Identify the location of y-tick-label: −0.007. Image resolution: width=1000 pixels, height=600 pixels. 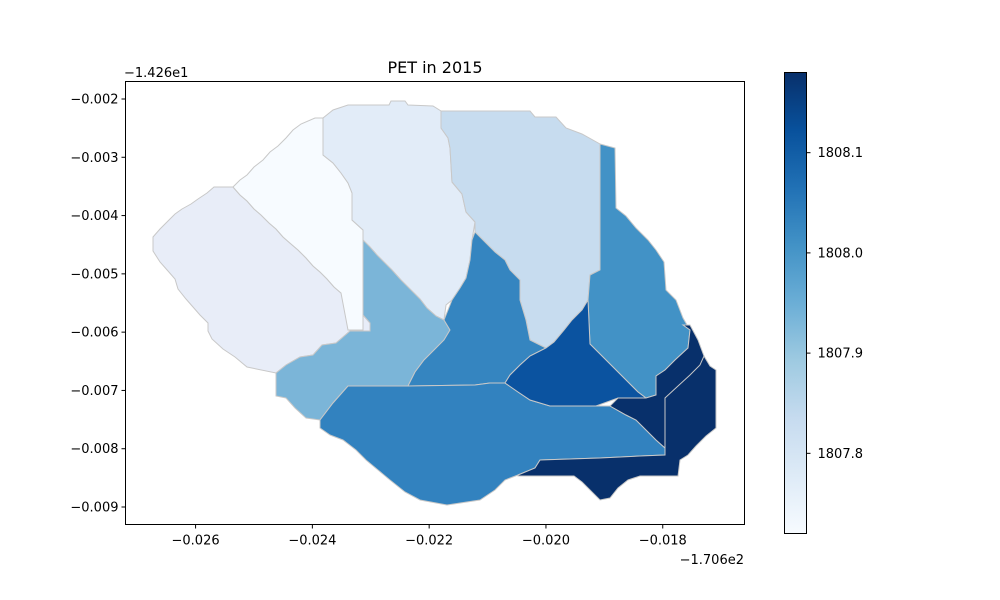
(94, 391).